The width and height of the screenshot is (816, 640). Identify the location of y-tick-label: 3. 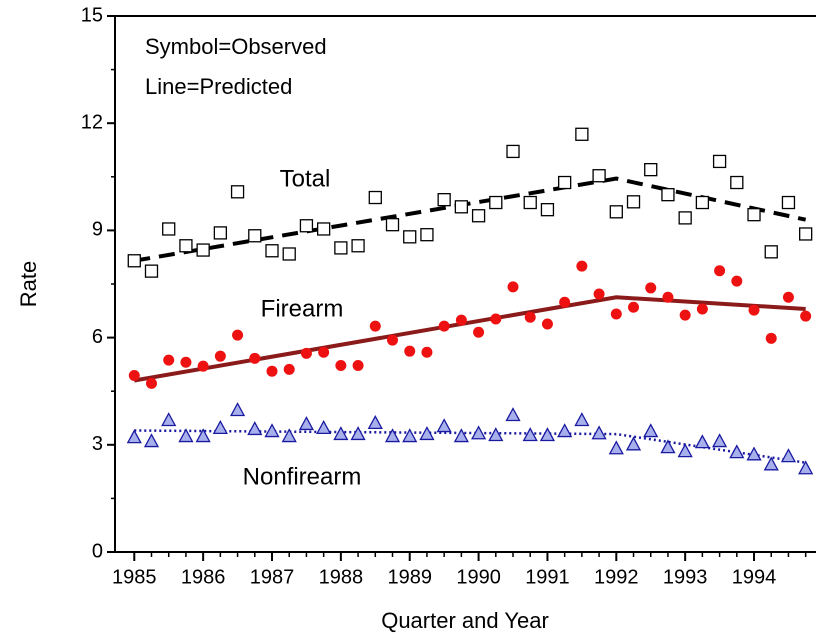
(97, 444).